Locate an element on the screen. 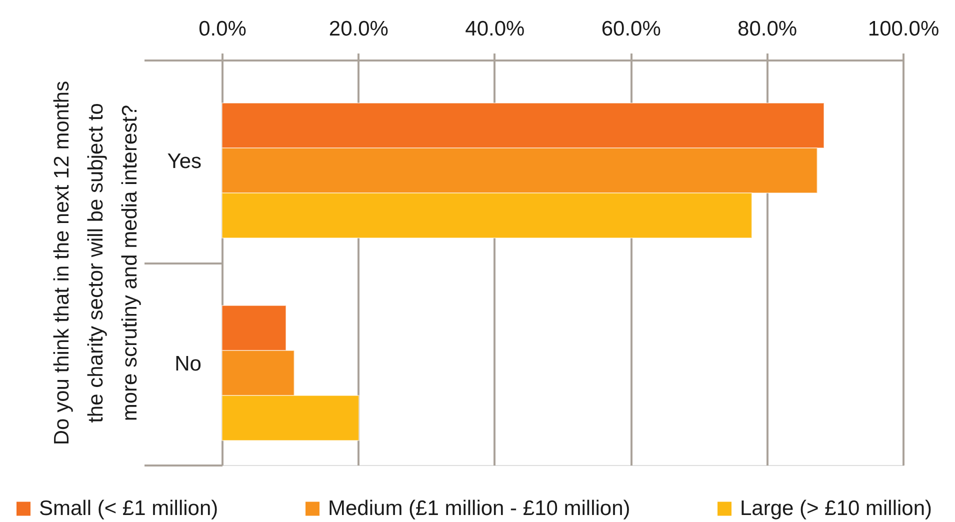  x-tick-label: 80.0% is located at coordinates (768, 29).